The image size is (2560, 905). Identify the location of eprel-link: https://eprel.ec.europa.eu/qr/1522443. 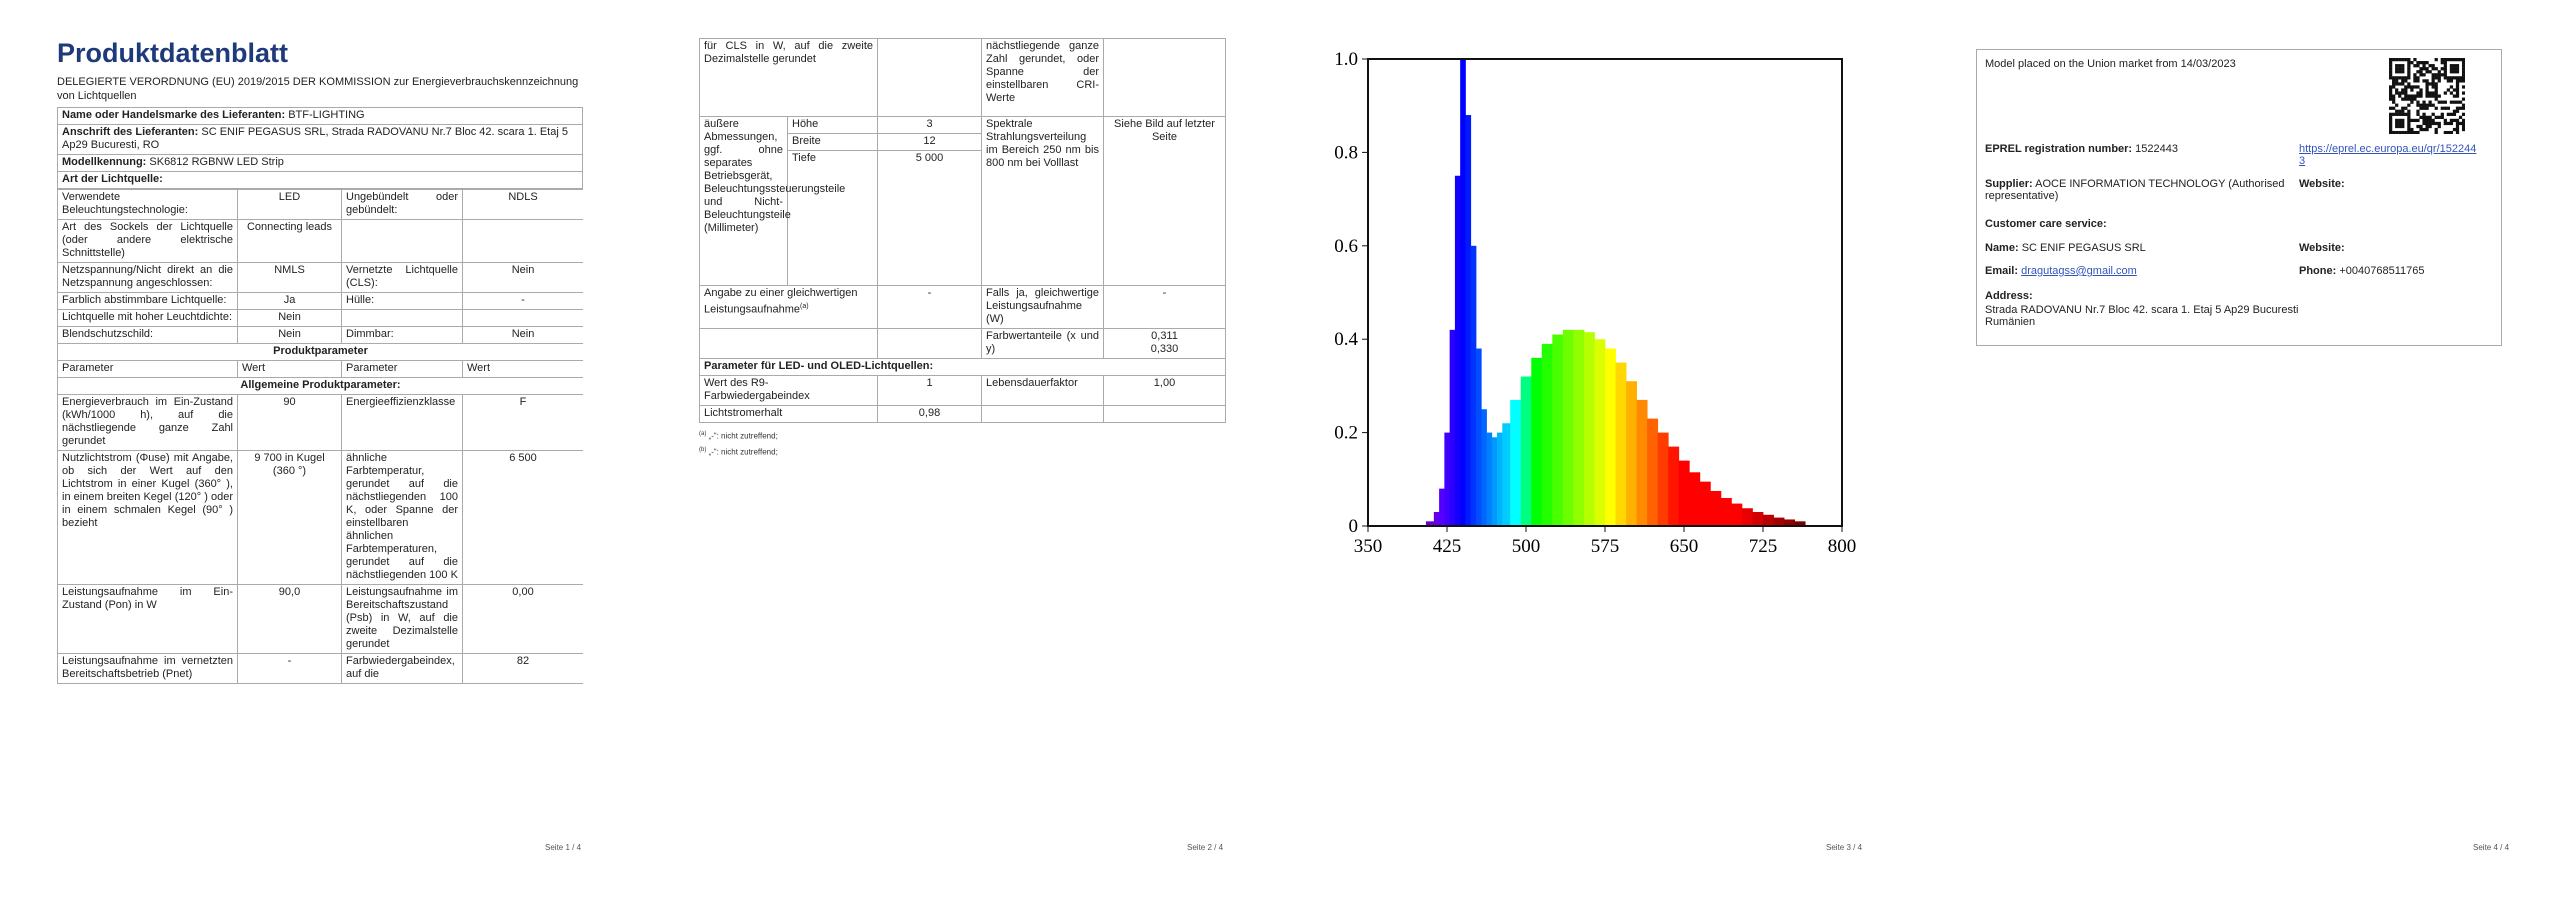
(2388, 155).